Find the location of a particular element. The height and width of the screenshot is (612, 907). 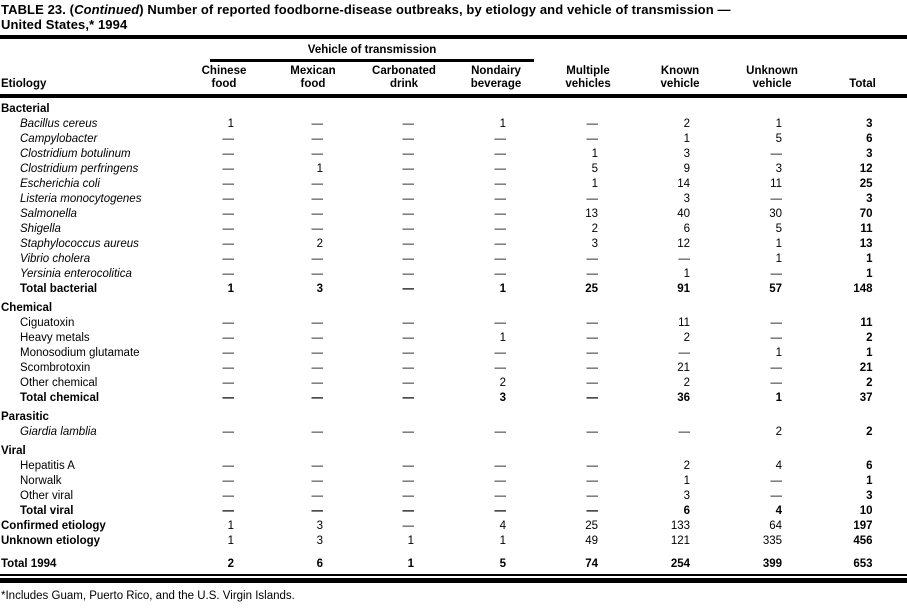

row-label: Shigella is located at coordinates (40, 229).